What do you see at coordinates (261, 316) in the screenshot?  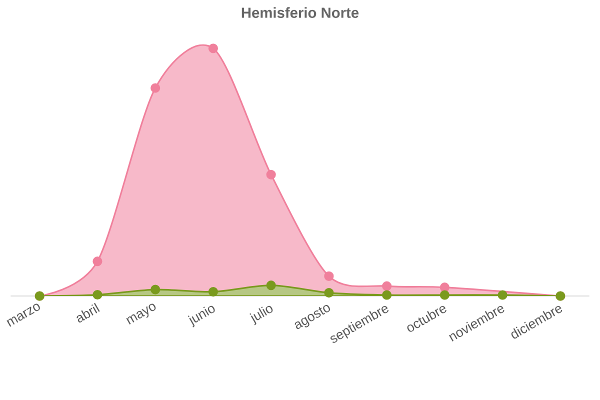 I see `x-tick-label: julio` at bounding box center [261, 316].